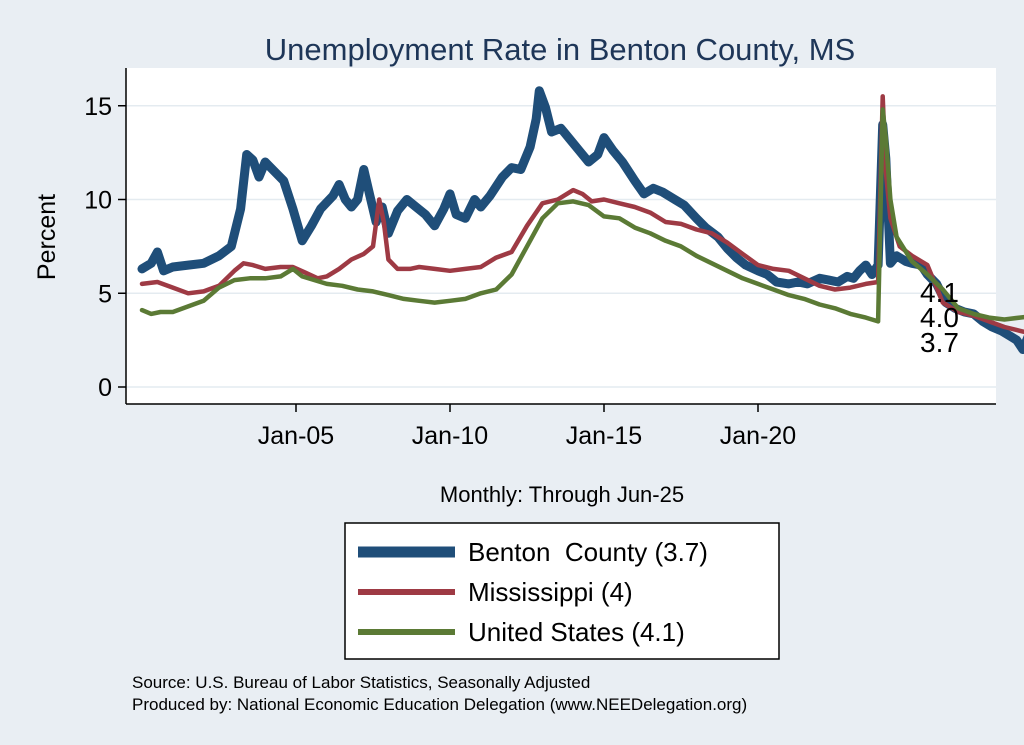 The height and width of the screenshot is (745, 1024). What do you see at coordinates (758, 436) in the screenshot?
I see `x-tick-label-Jan-20: Jan-20` at bounding box center [758, 436].